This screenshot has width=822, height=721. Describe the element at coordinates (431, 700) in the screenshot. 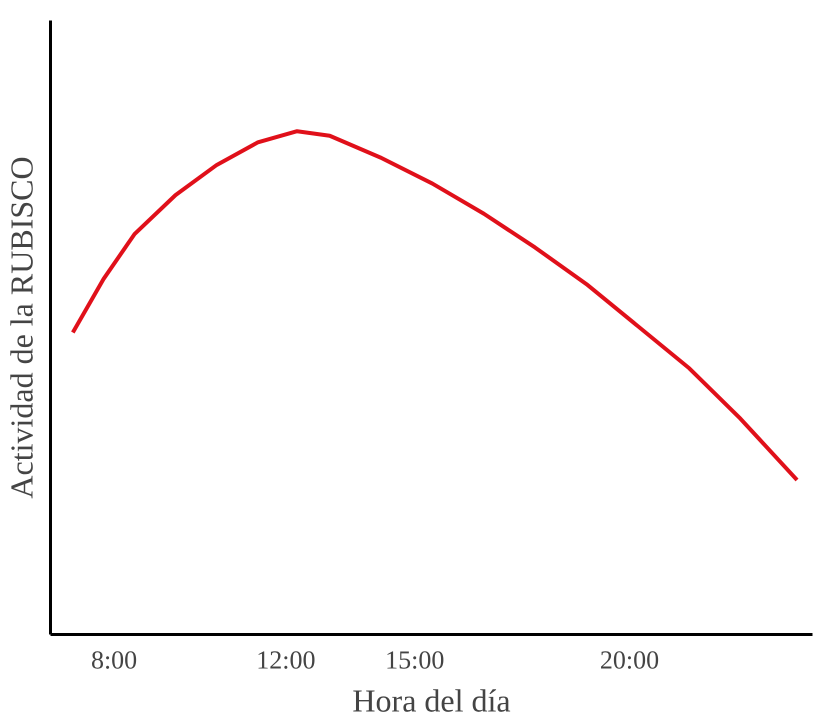

I see `x-axis-title: Hora del día` at that location.